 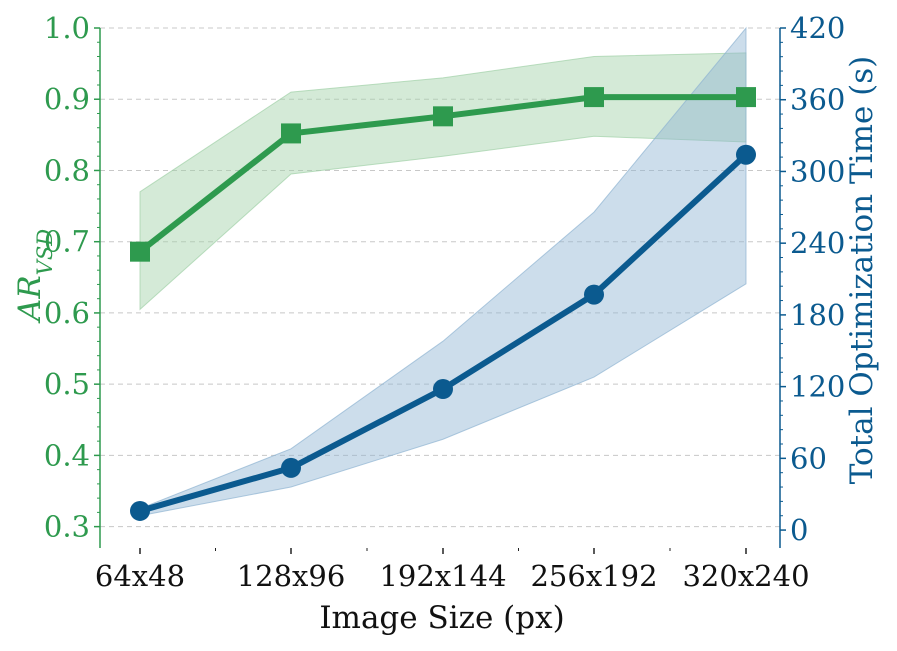 What do you see at coordinates (817, 171) in the screenshot?
I see `right-y-tick-label: 300` at bounding box center [817, 171].